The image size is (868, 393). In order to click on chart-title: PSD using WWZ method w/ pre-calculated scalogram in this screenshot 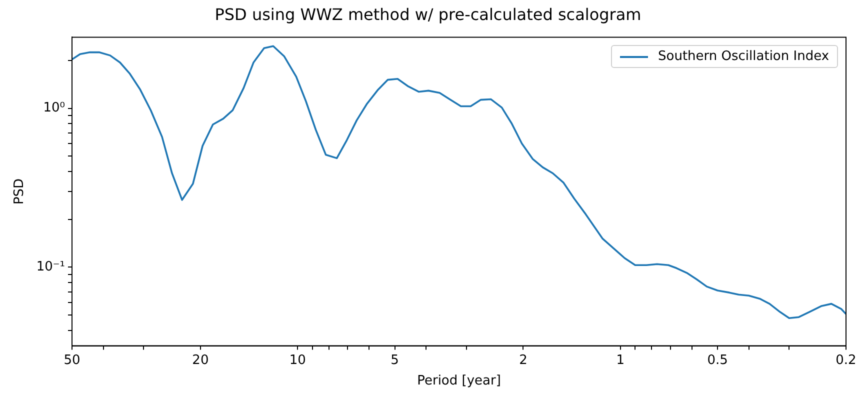, I will do `click(428, 14)`.